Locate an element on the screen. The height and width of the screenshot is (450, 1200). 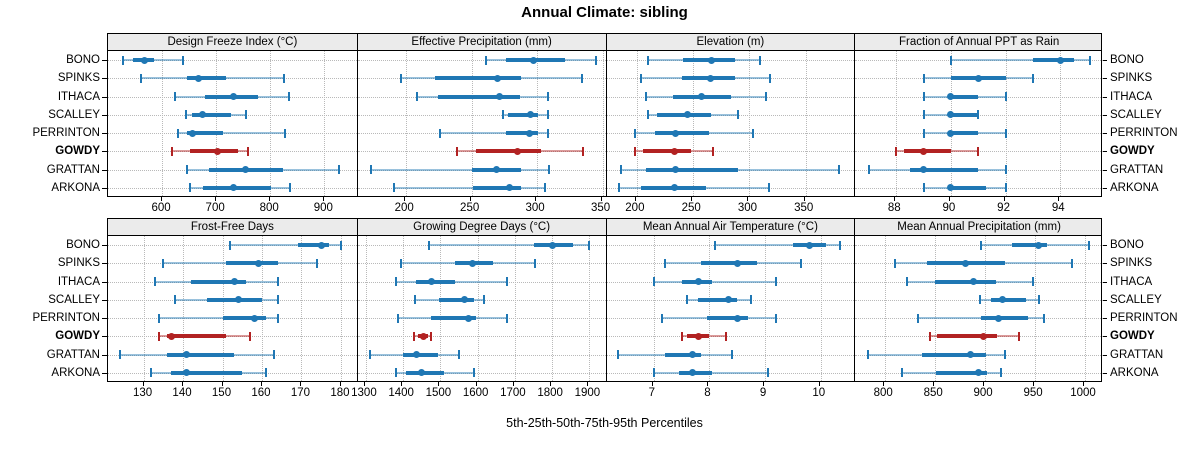
site-label-right: ITHACA is located at coordinates (1131, 96).